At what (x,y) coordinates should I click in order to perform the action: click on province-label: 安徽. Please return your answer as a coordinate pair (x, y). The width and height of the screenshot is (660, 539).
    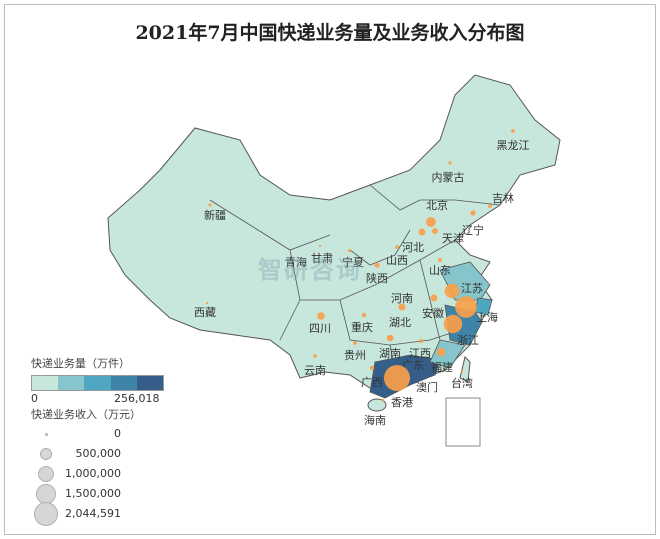
    Looking at the image, I should click on (433, 313).